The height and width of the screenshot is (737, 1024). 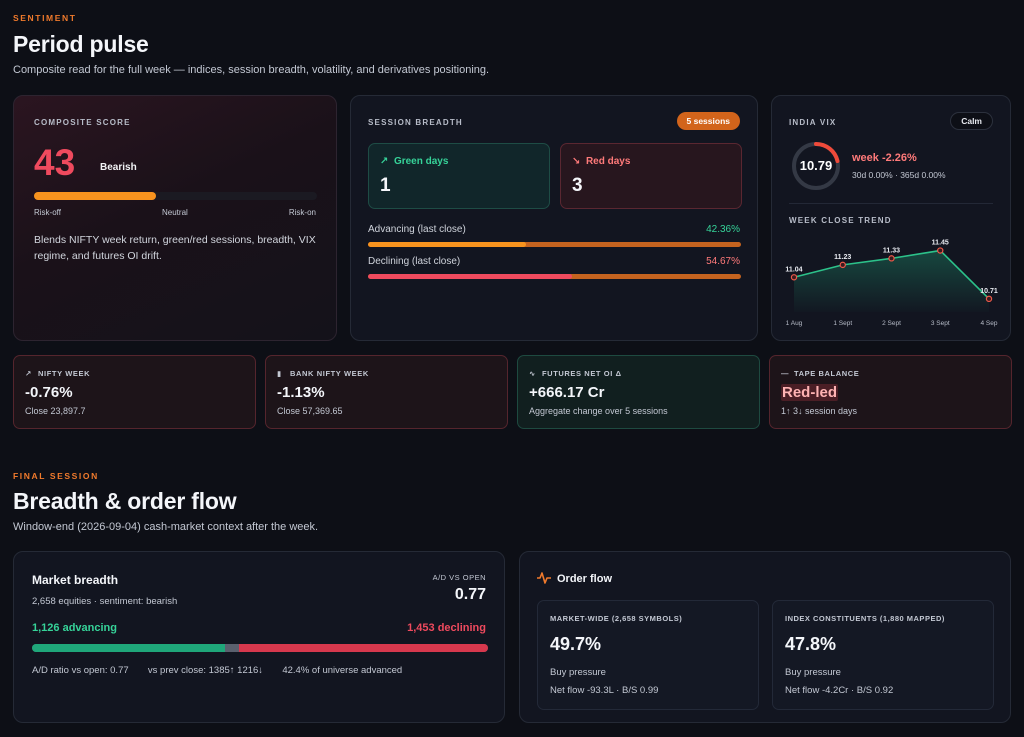 I want to click on advancing-label: Advancing (last close), so click(x=417, y=229).